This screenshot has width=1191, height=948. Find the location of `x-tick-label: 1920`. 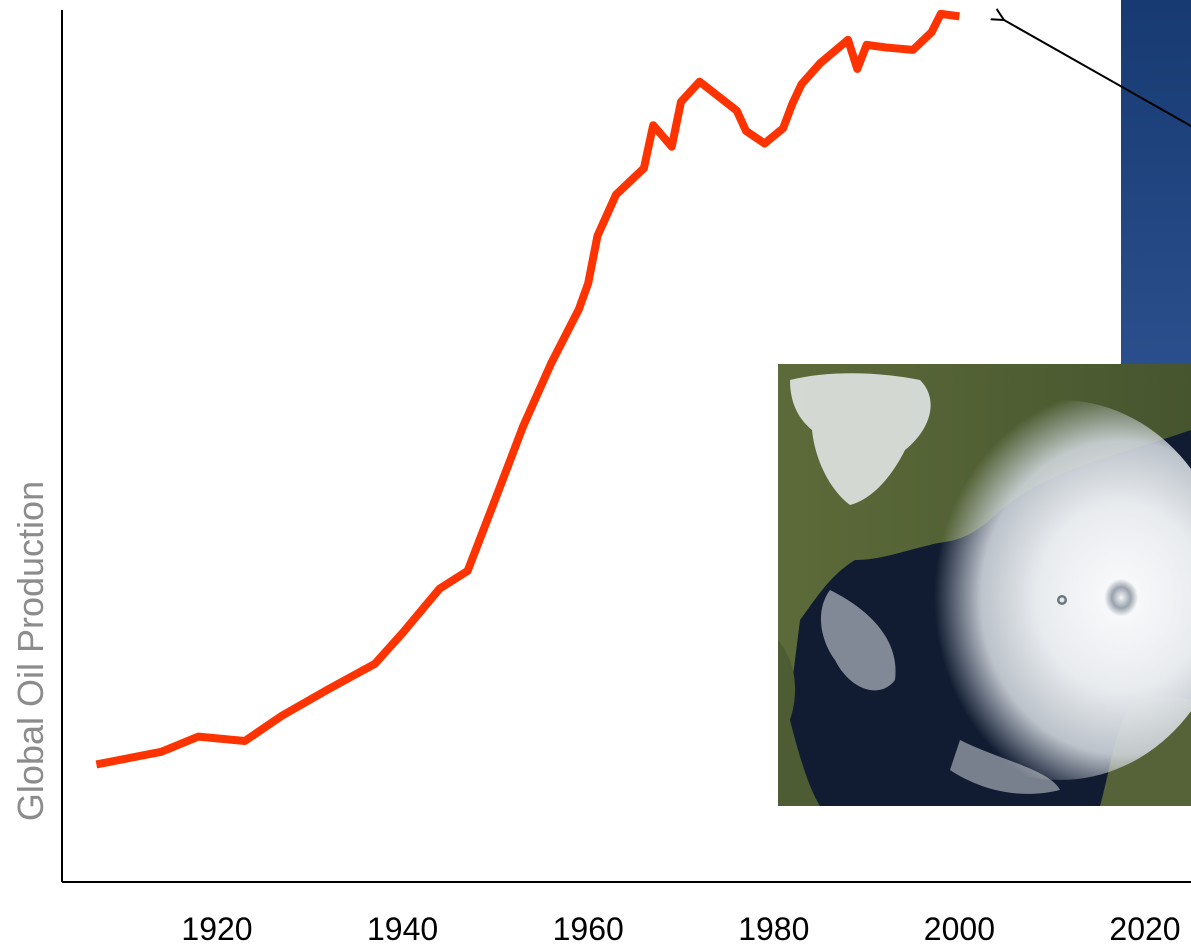

x-tick-label: 1920 is located at coordinates (216, 929).